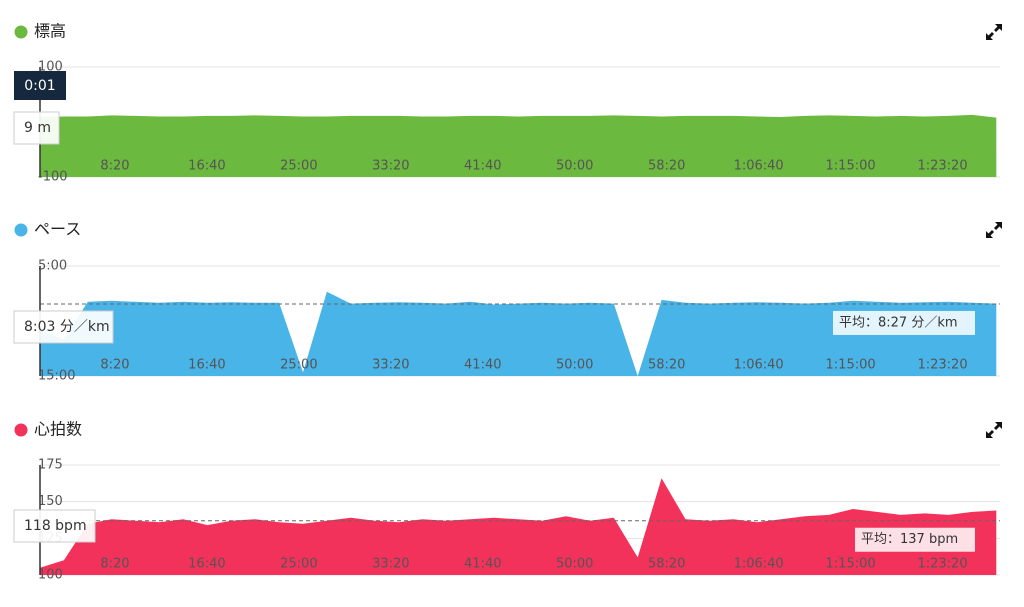 This screenshot has height=607, width=1024. What do you see at coordinates (58, 429) in the screenshot?
I see `chart-title: 心拍数` at bounding box center [58, 429].